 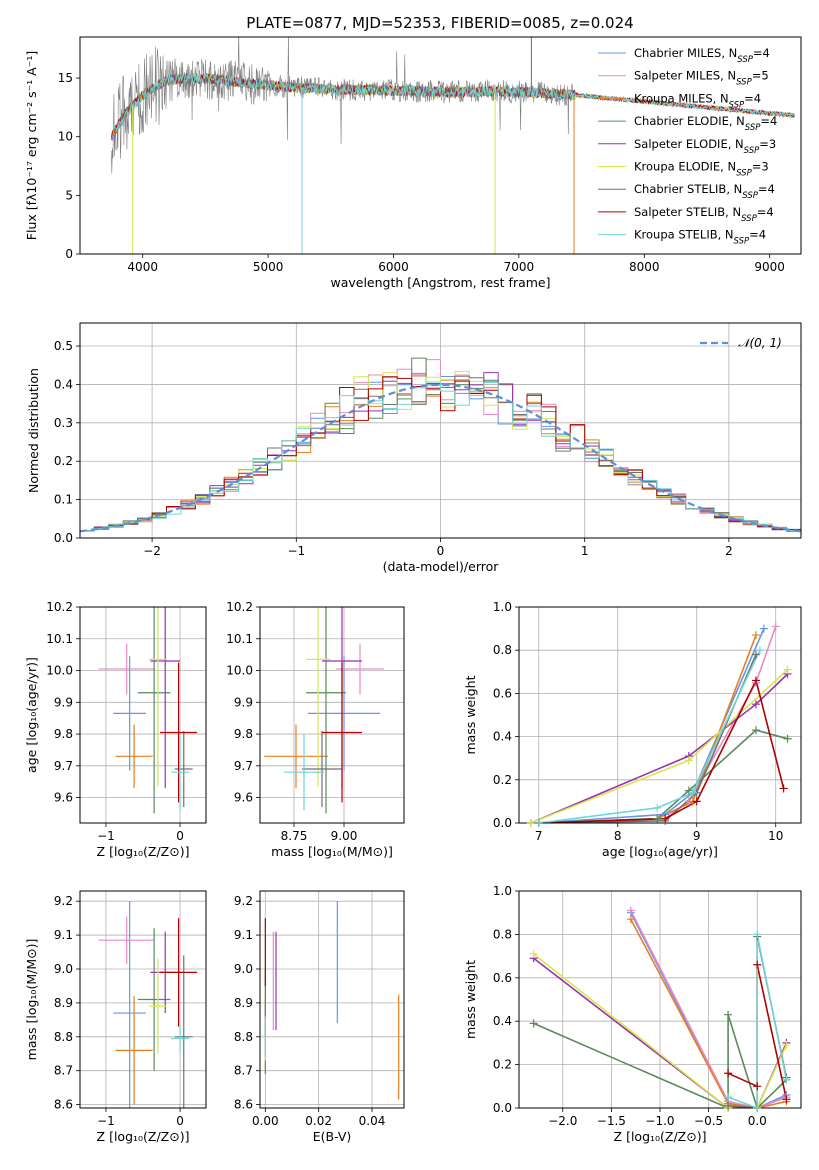 I want to click on x-axis-label: mass [log₁₀(M/M⊙)], so click(x=332, y=851).